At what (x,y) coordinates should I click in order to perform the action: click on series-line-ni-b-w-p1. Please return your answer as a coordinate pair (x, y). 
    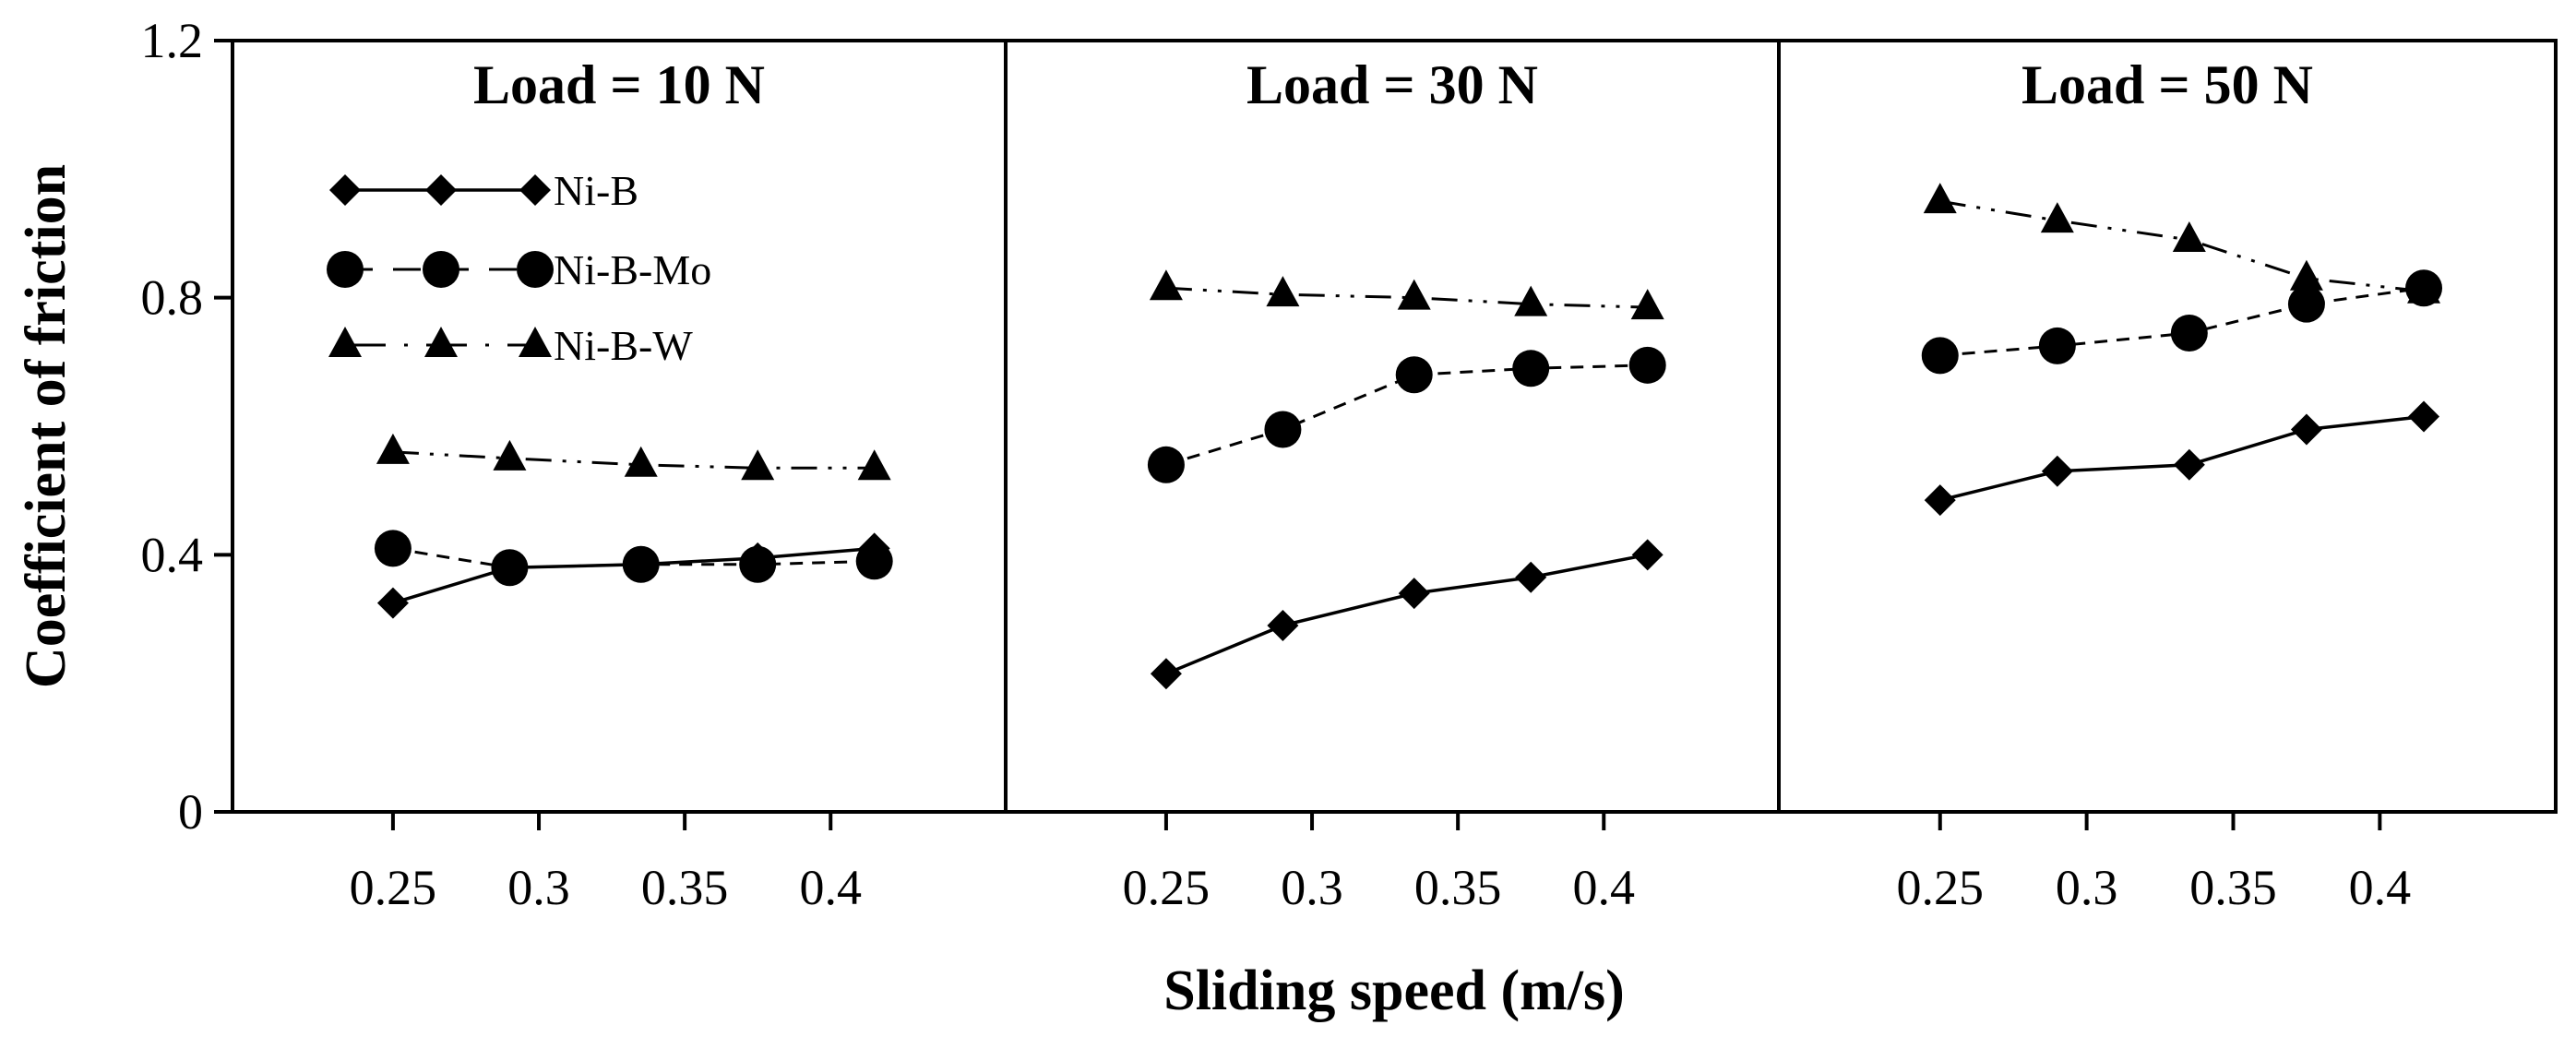
    Looking at the image, I should click on (633, 460).